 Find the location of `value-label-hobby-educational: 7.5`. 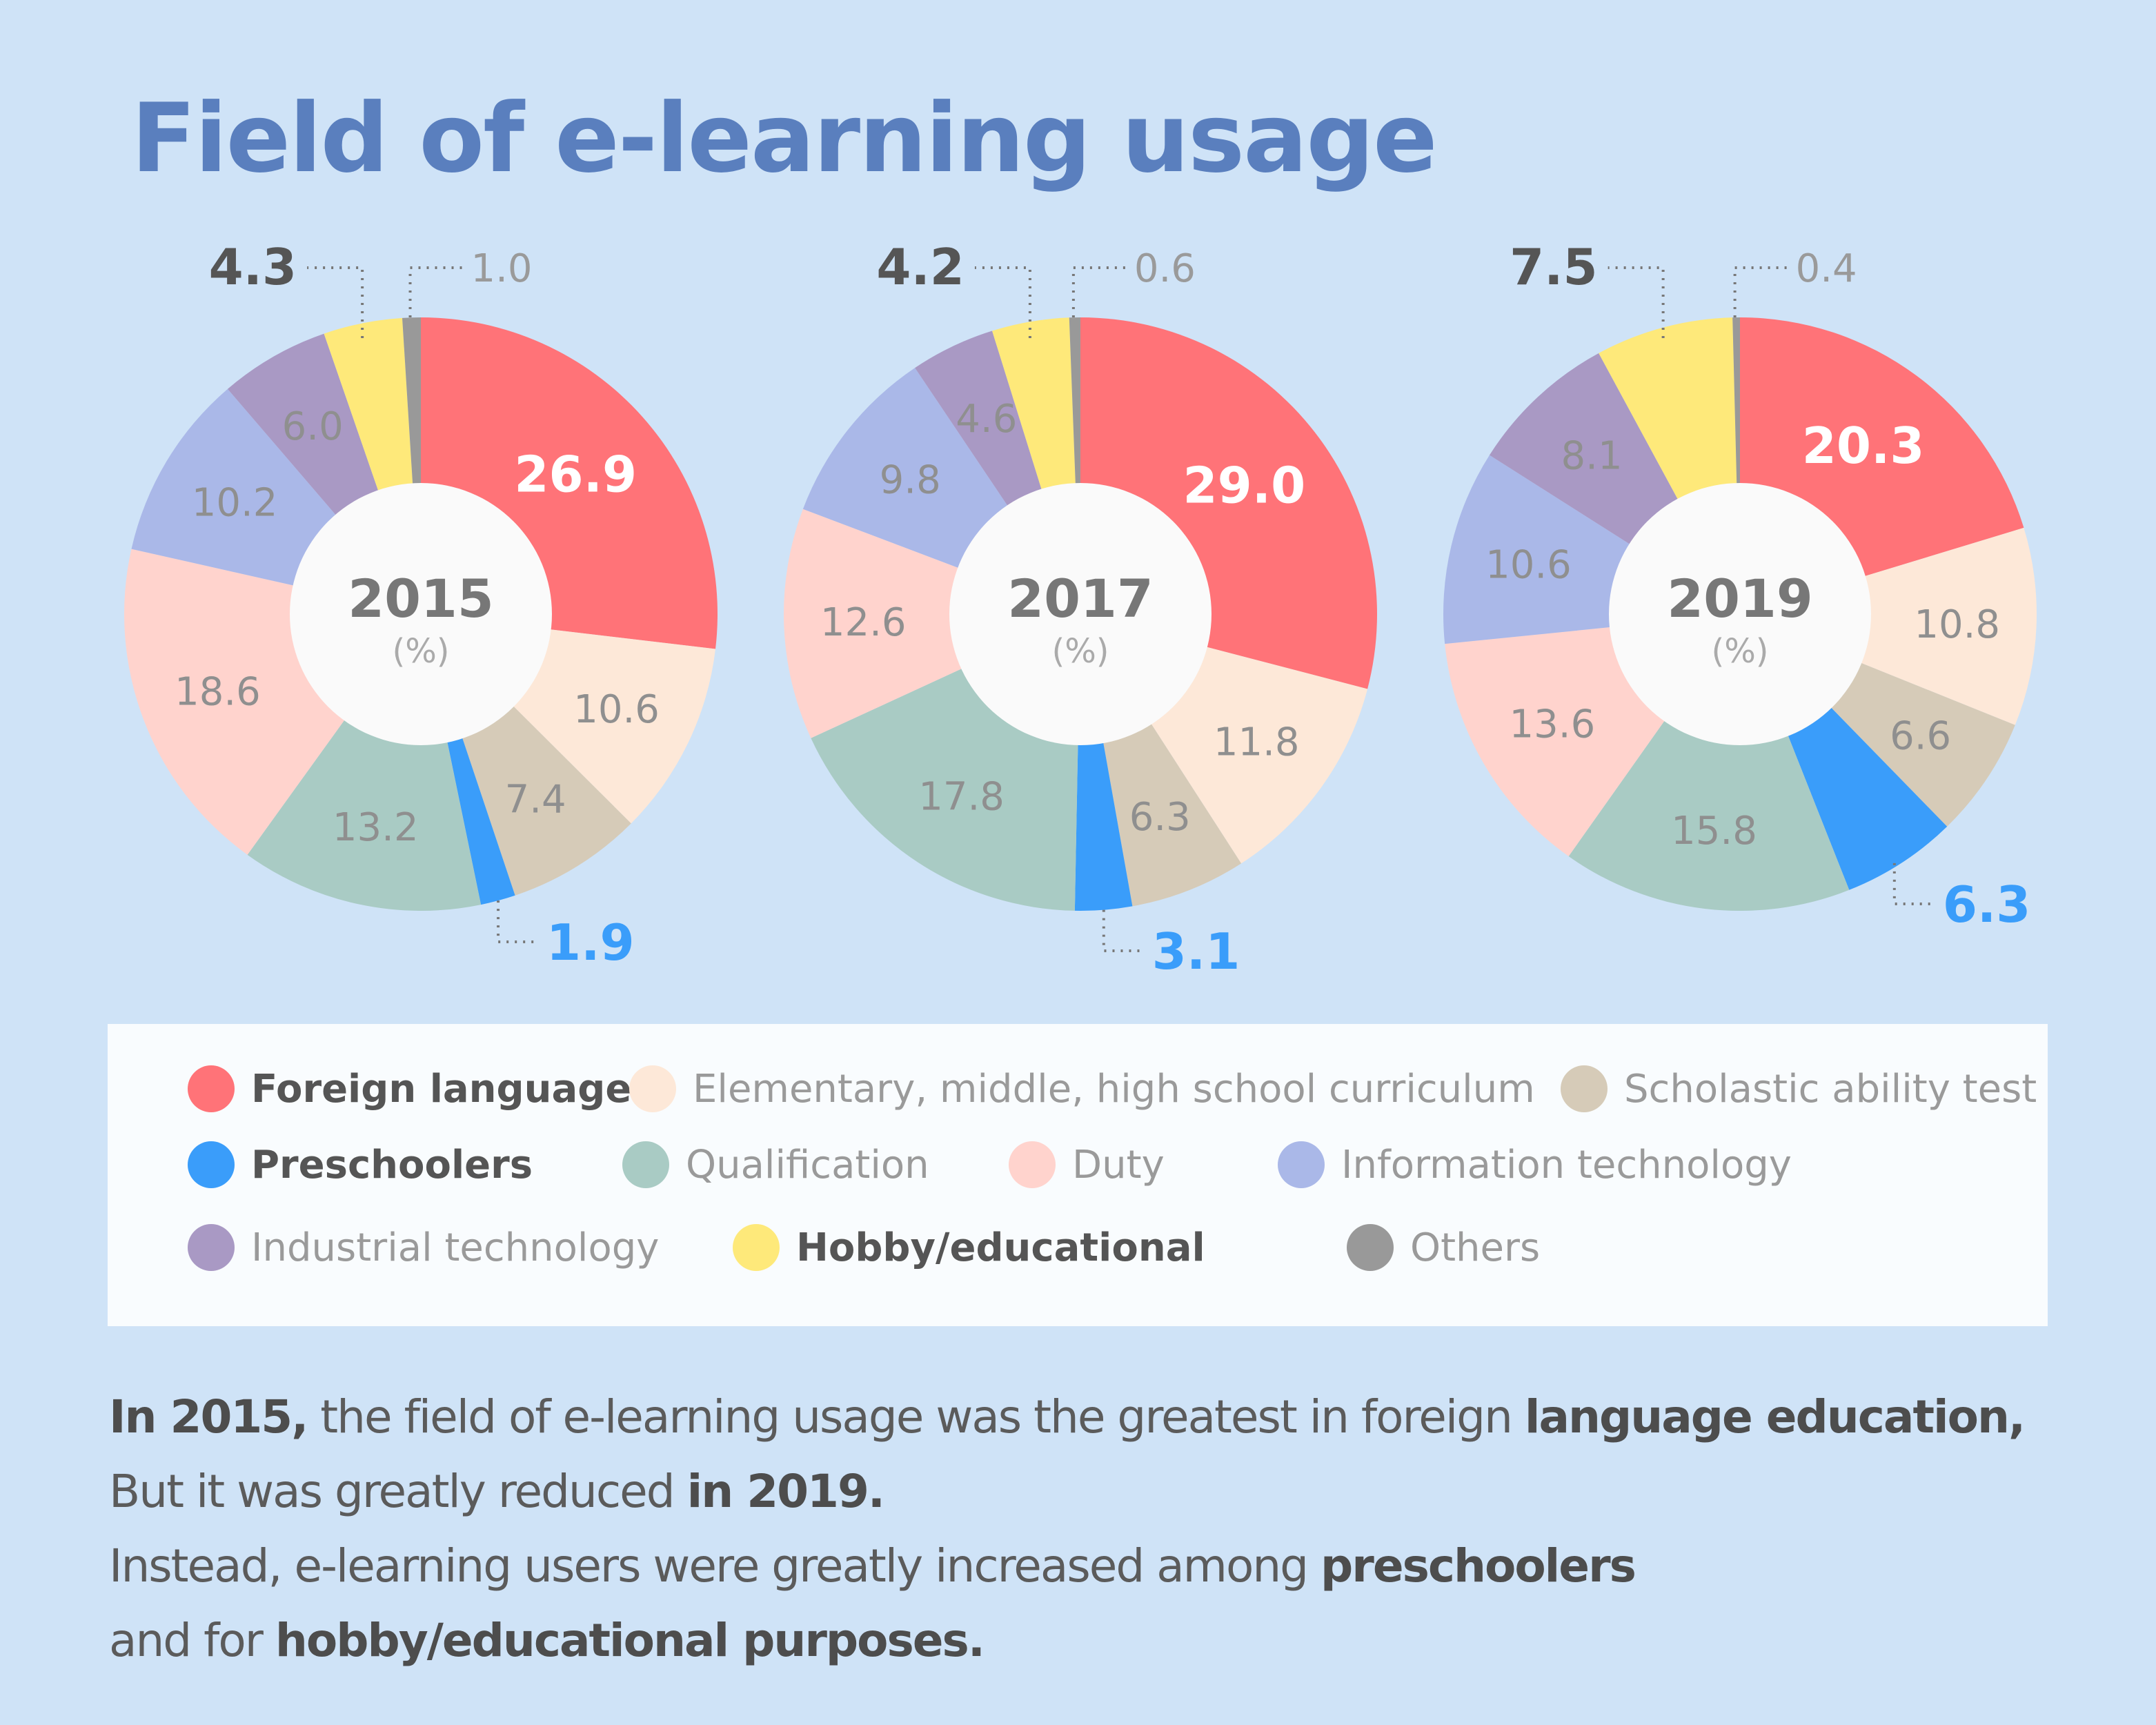

value-label-hobby-educational: 7.5 is located at coordinates (1554, 267).